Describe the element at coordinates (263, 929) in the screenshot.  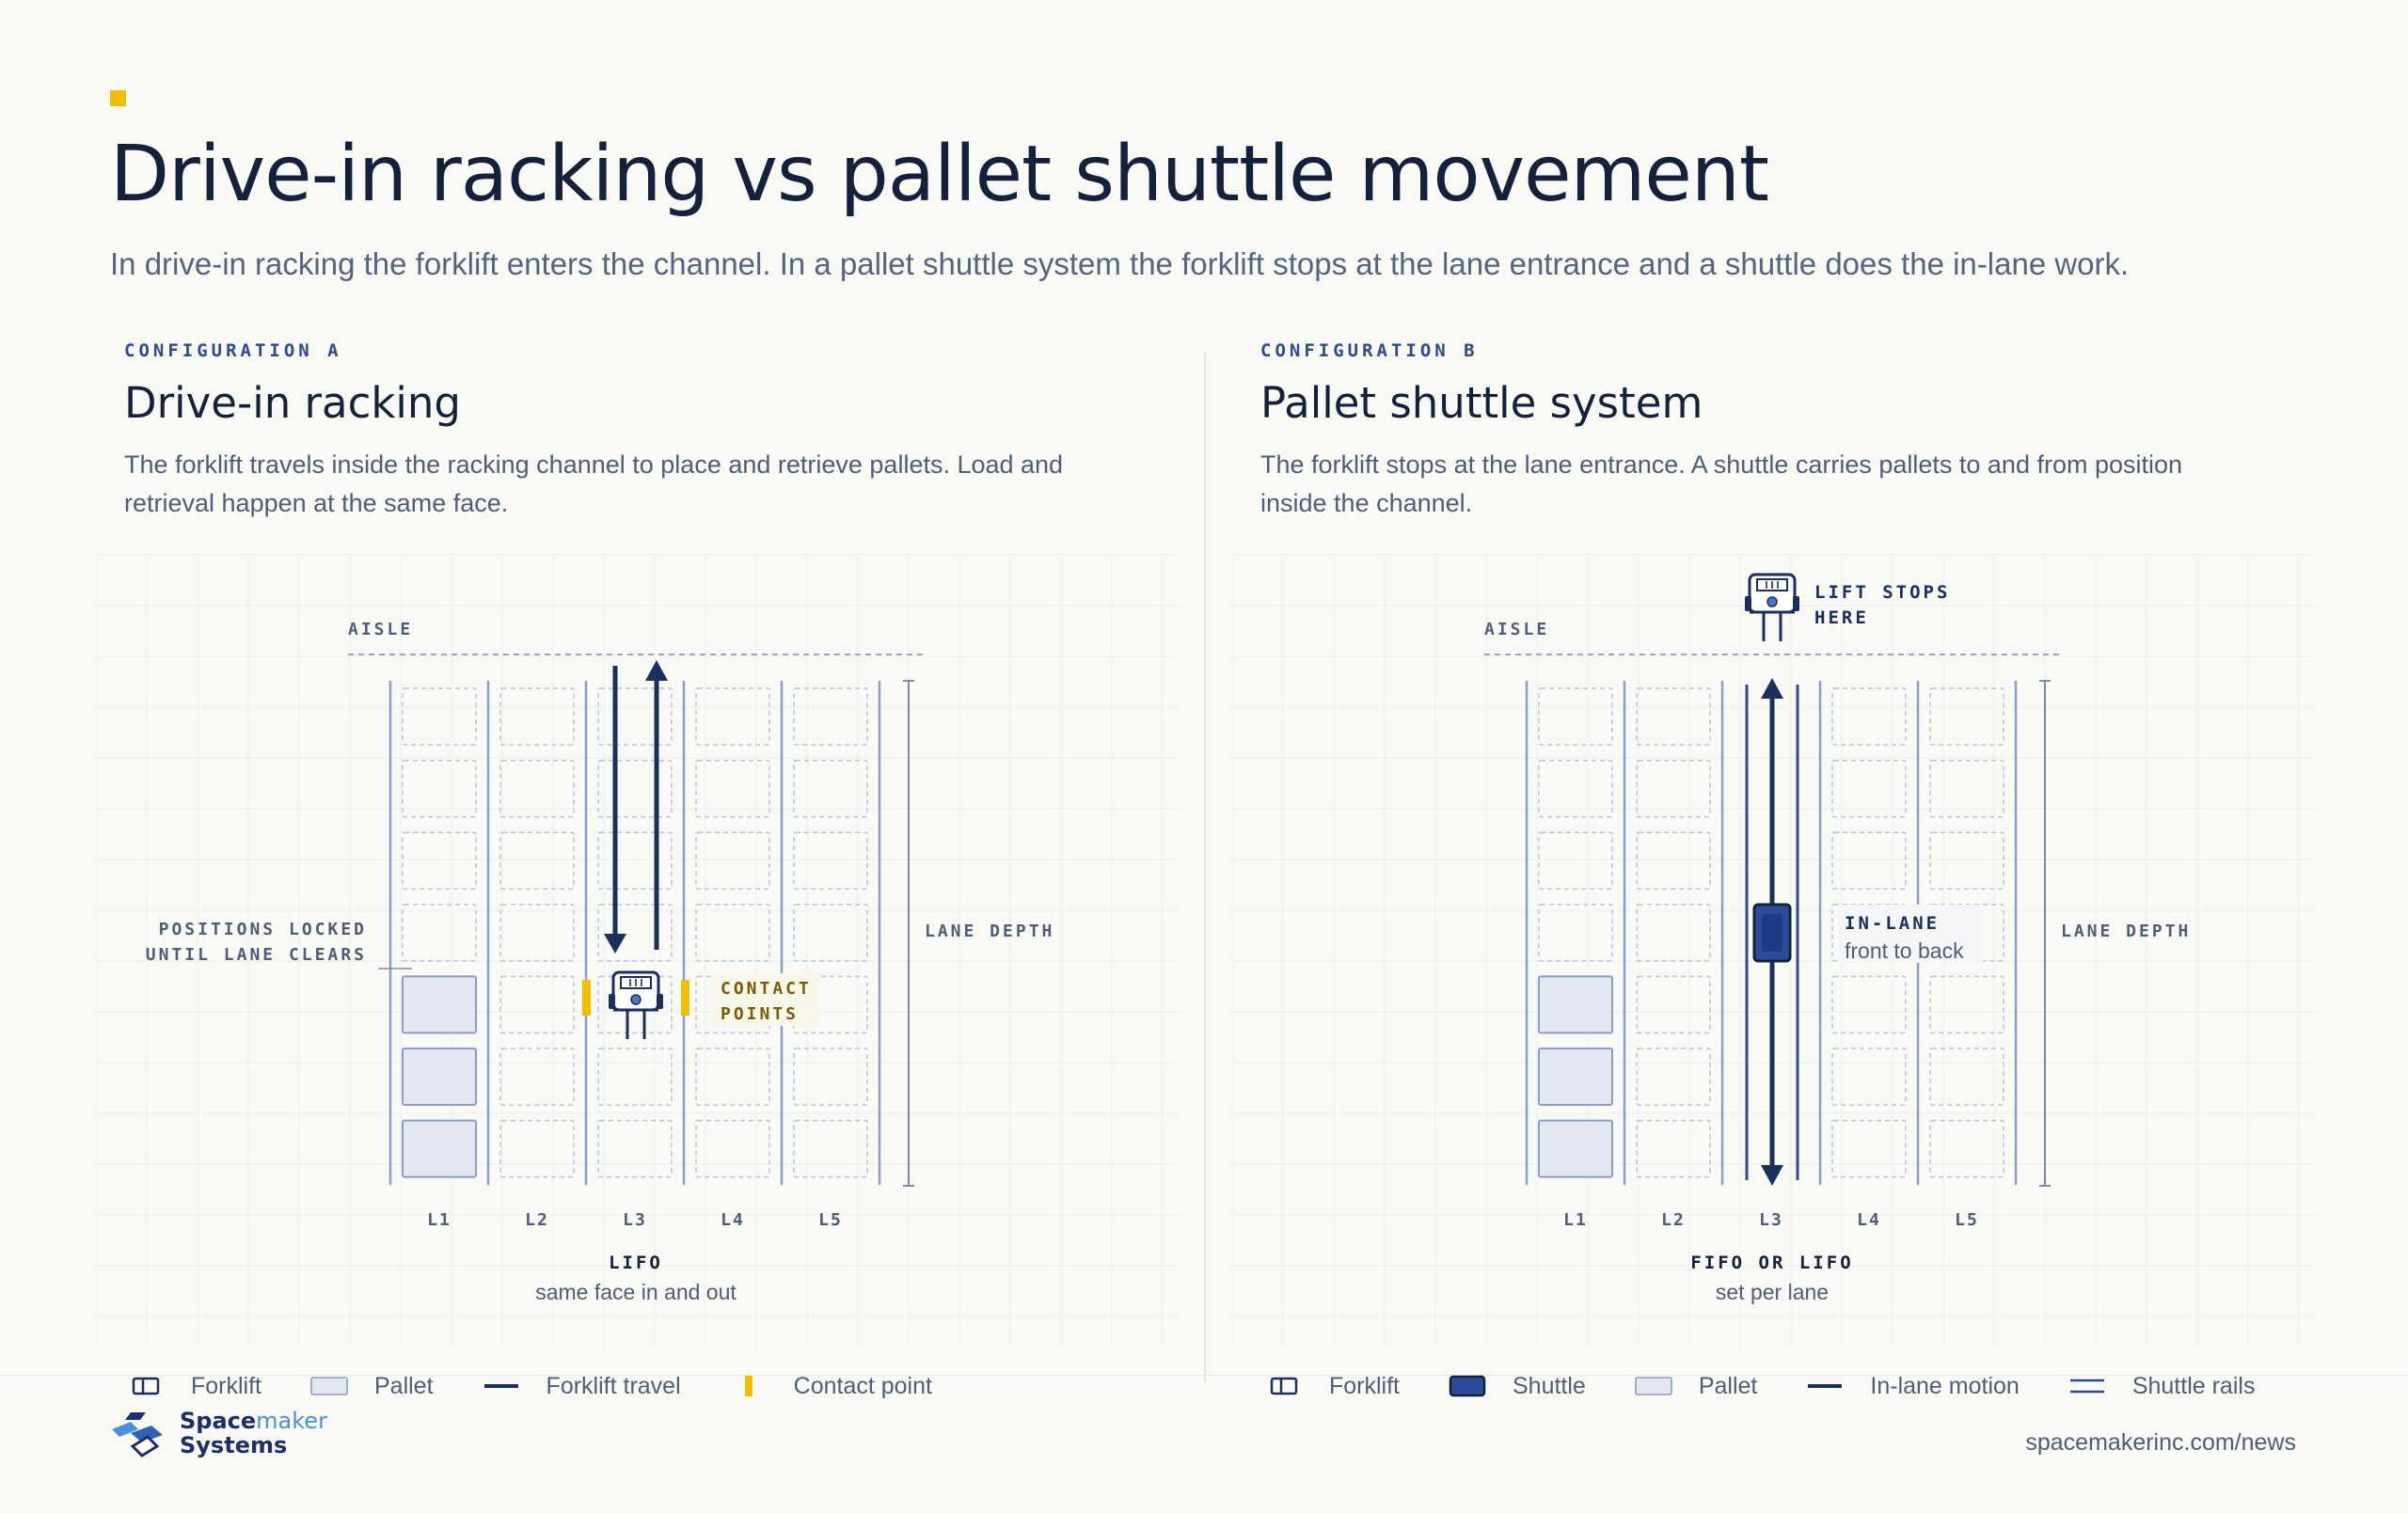
I see `locked-label-line1: POSITIONS LOCKED` at that location.